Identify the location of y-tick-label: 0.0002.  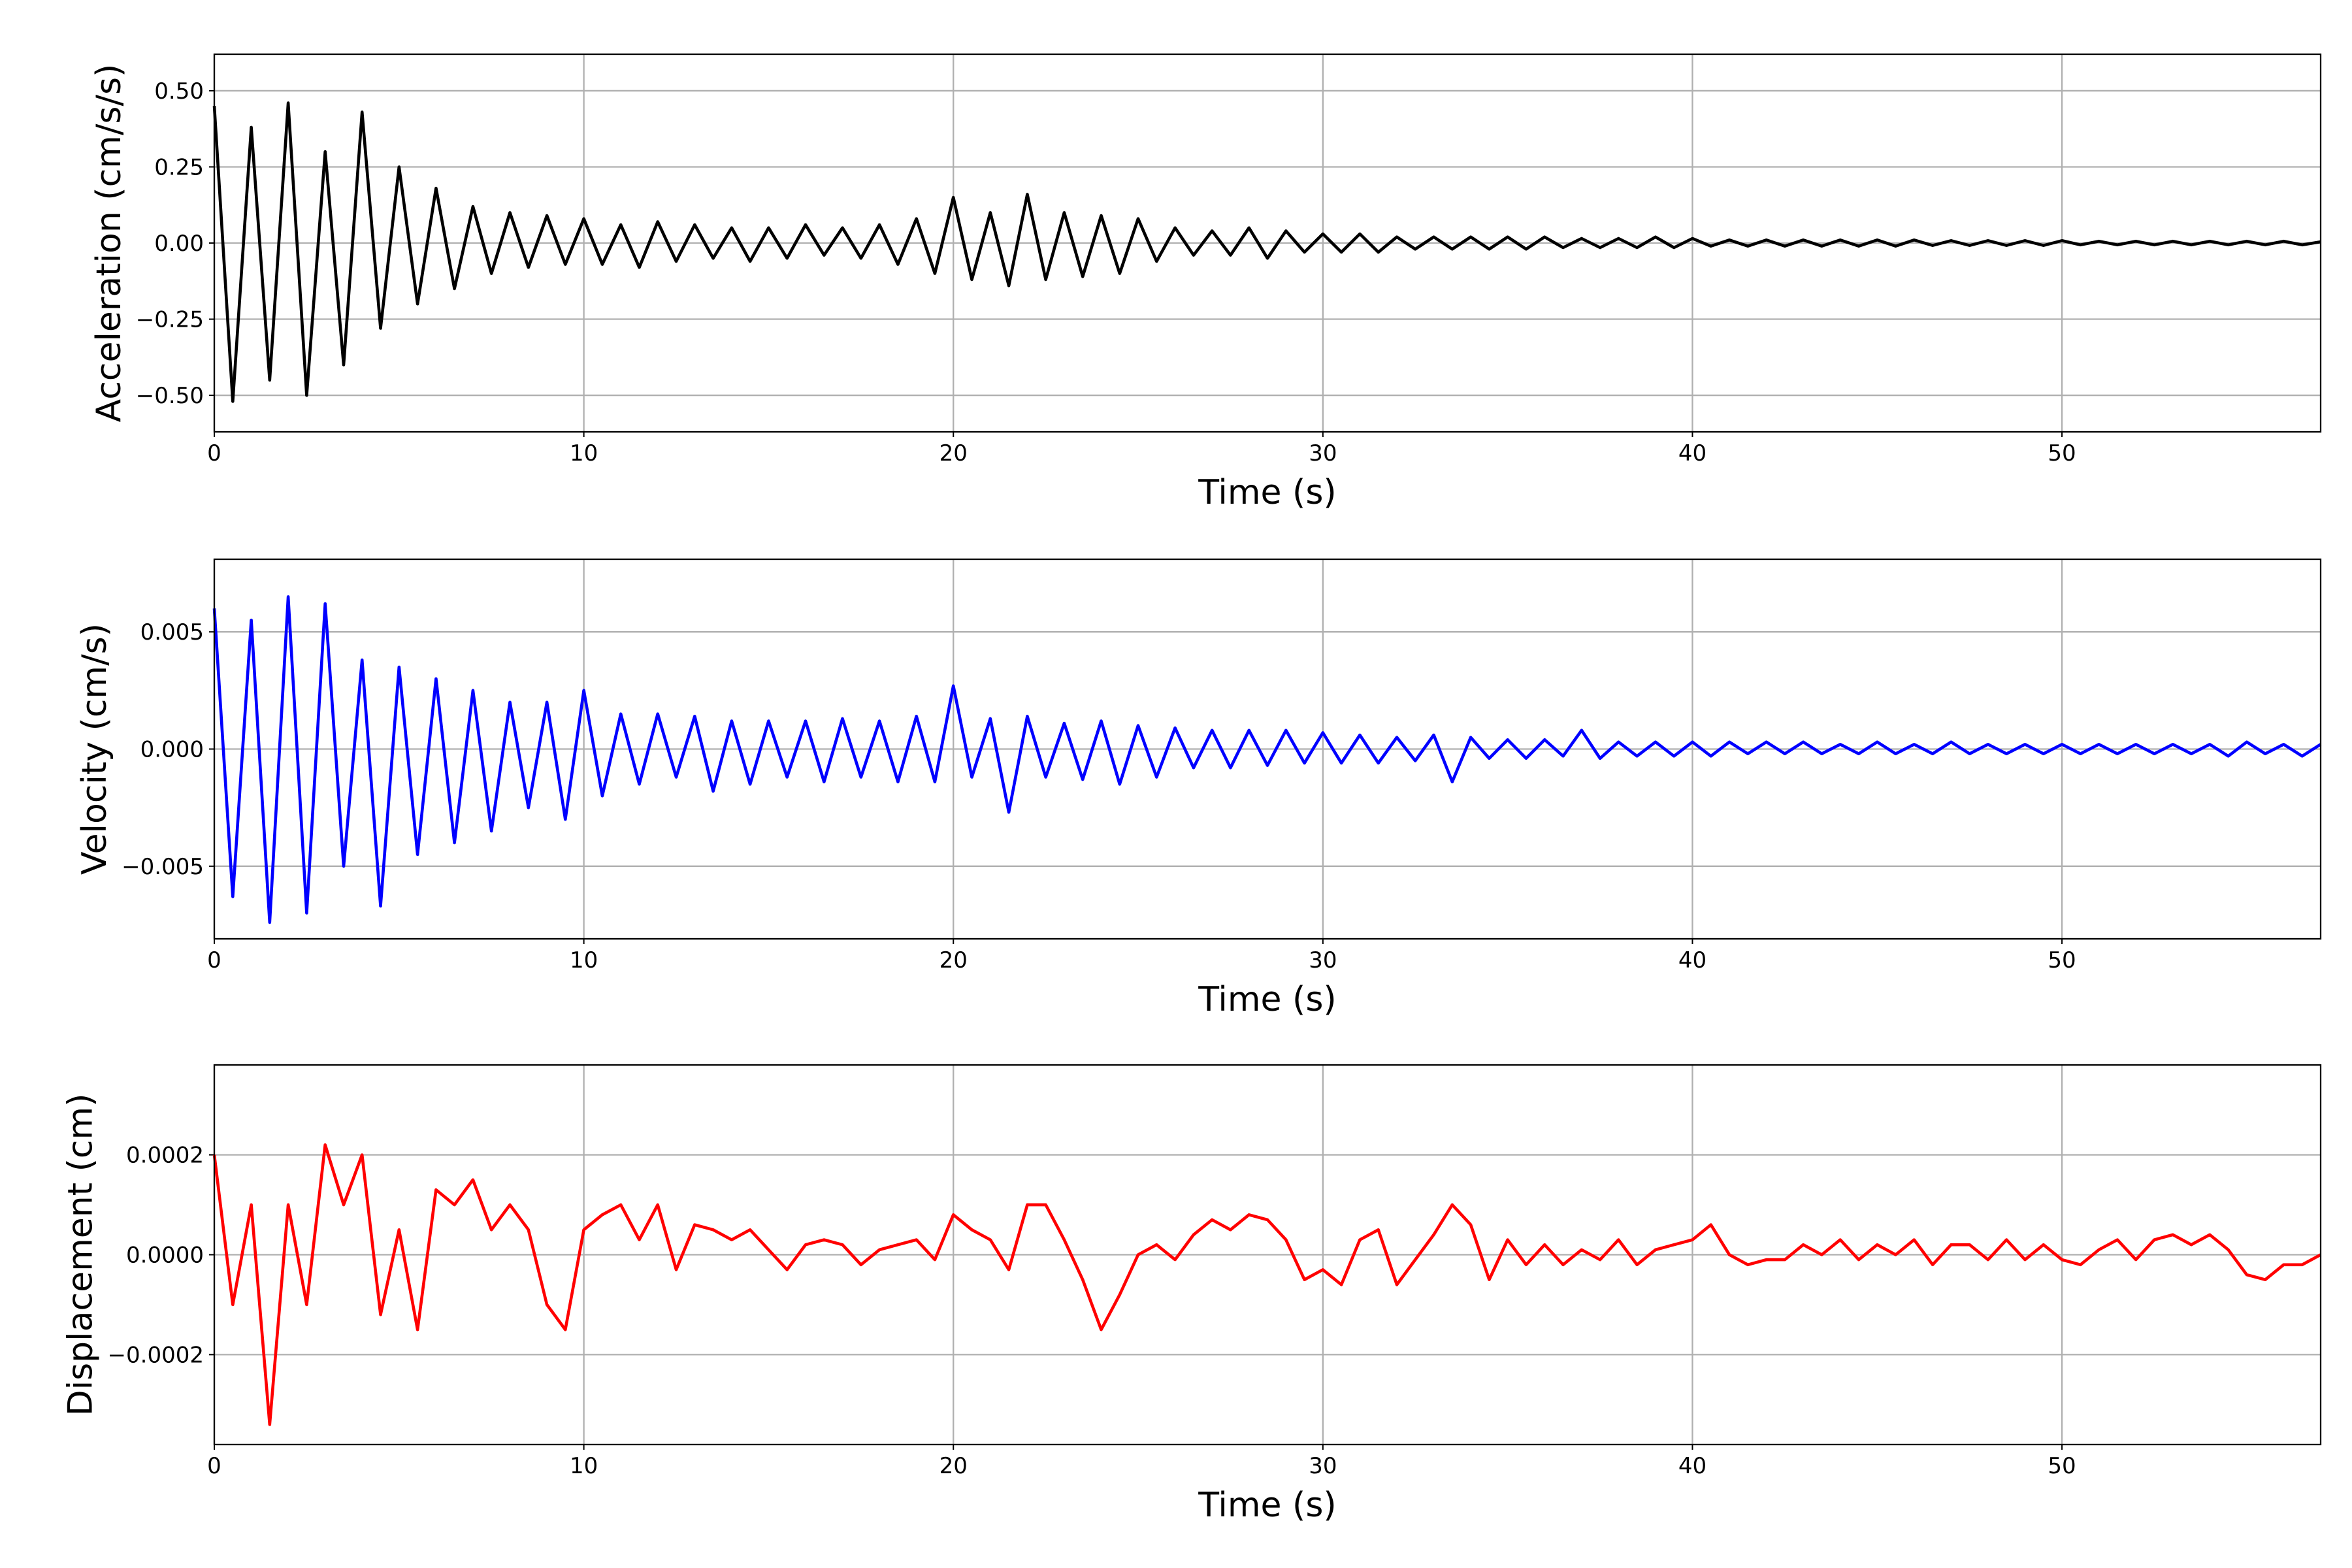
(165, 1156).